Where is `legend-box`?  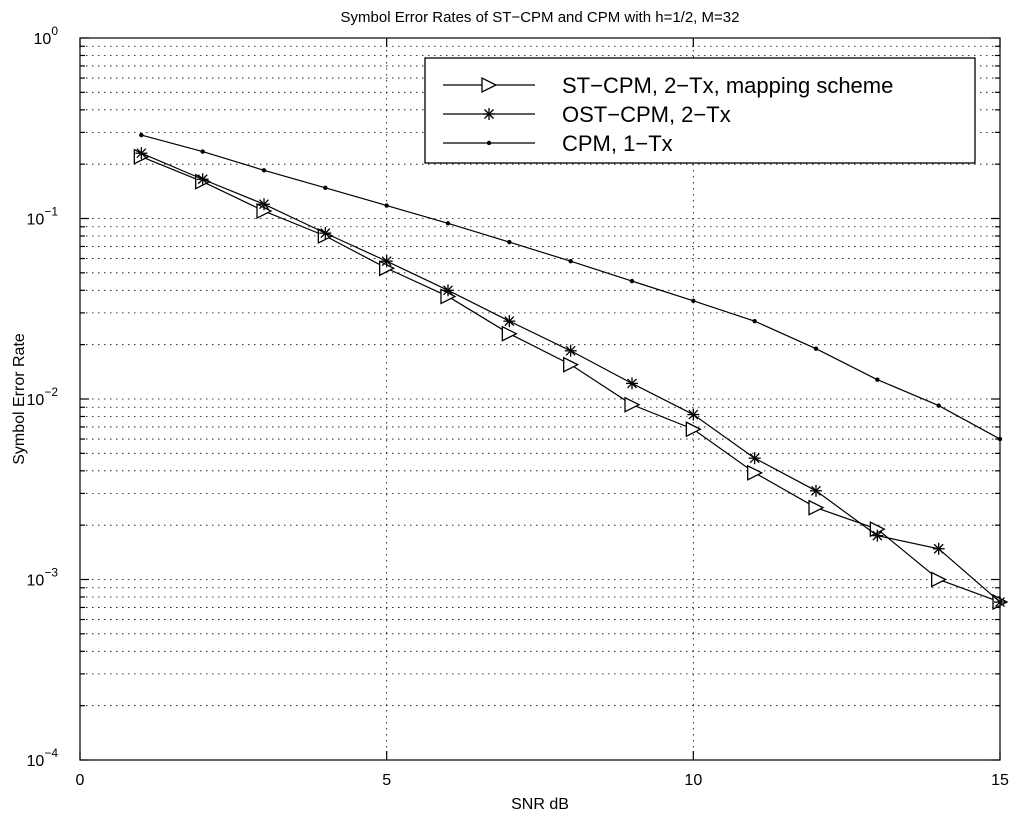
legend-box is located at coordinates (700, 110).